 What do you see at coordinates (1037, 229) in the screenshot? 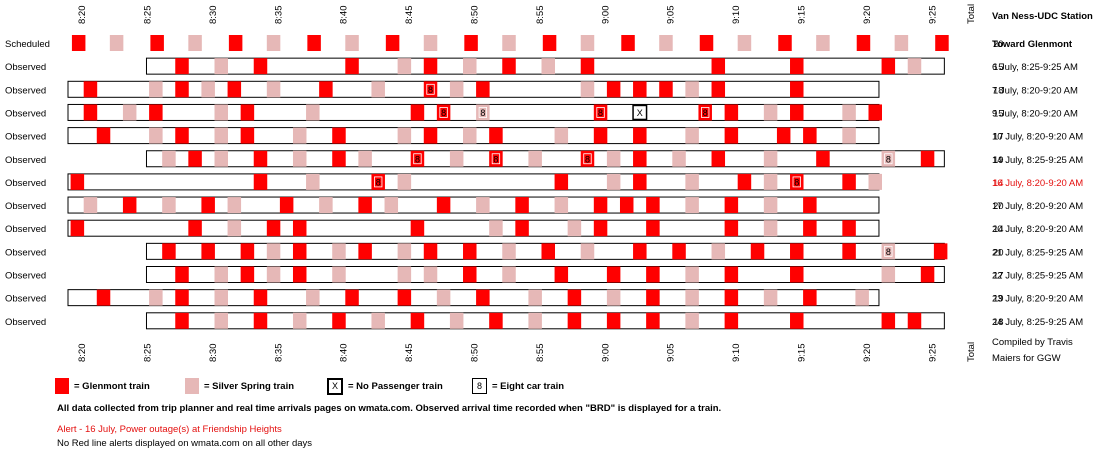
I see `row-description: 20 July, 8:20-9:20 AM` at bounding box center [1037, 229].